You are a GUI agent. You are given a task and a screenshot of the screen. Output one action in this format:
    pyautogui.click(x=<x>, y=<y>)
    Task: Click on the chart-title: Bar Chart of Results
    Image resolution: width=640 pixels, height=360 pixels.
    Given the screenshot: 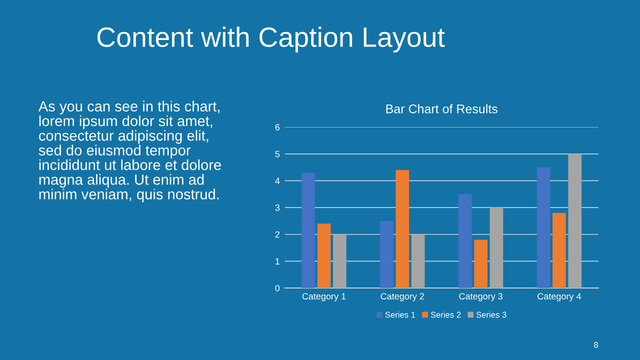 What is the action you would take?
    pyautogui.click(x=442, y=109)
    